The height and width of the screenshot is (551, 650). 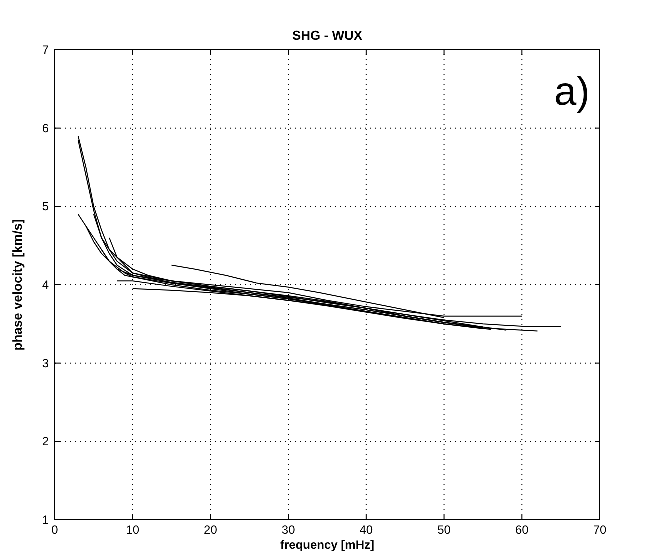 I want to click on y-tick-label: 6, so click(x=46, y=128).